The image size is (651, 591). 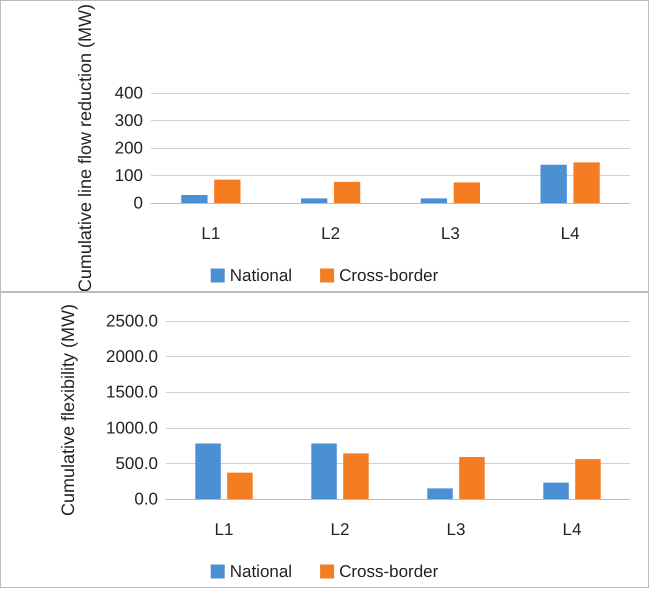 I want to click on y-tick-label: 0.0, so click(x=146, y=499).